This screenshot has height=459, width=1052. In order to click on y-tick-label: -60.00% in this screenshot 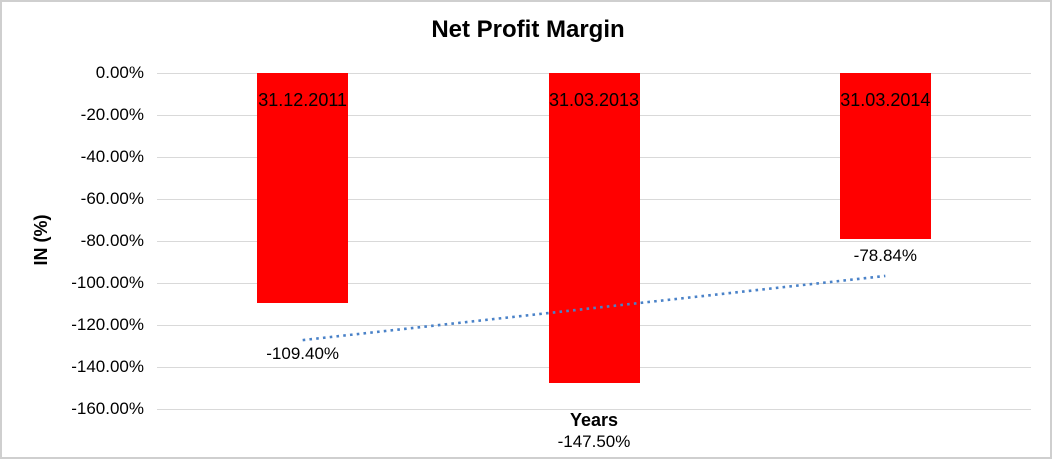, I will do `click(112, 198)`.